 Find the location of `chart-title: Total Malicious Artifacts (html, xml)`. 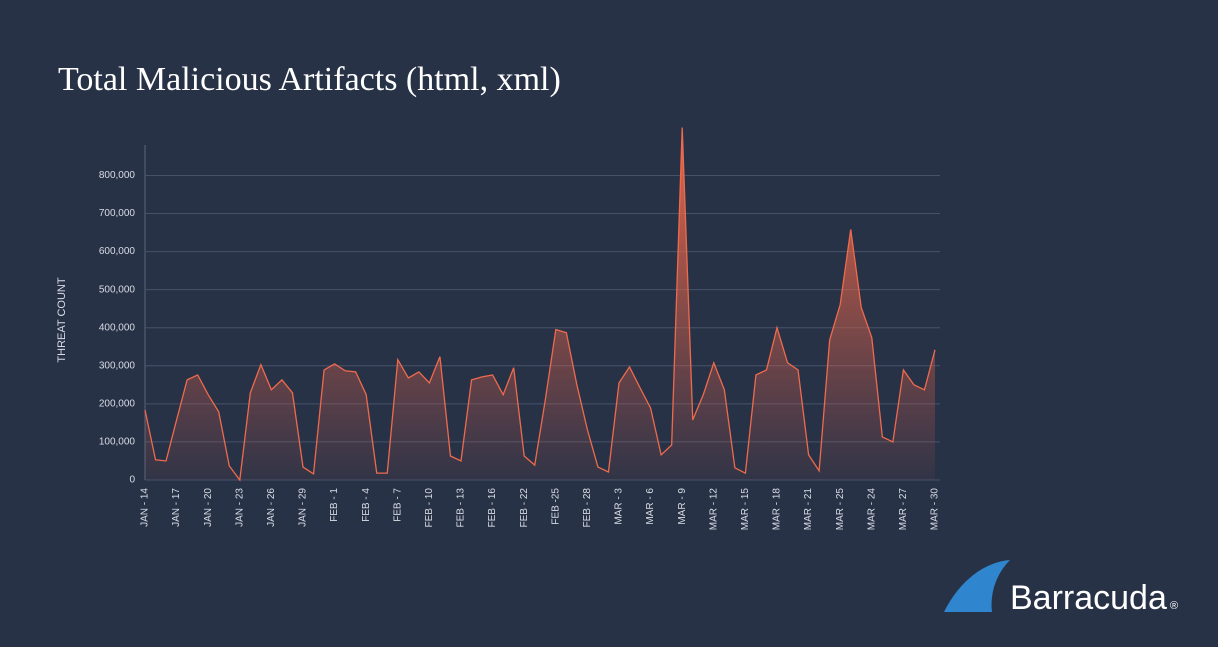

chart-title: Total Malicious Artifacts (html, xml) is located at coordinates (309, 79).